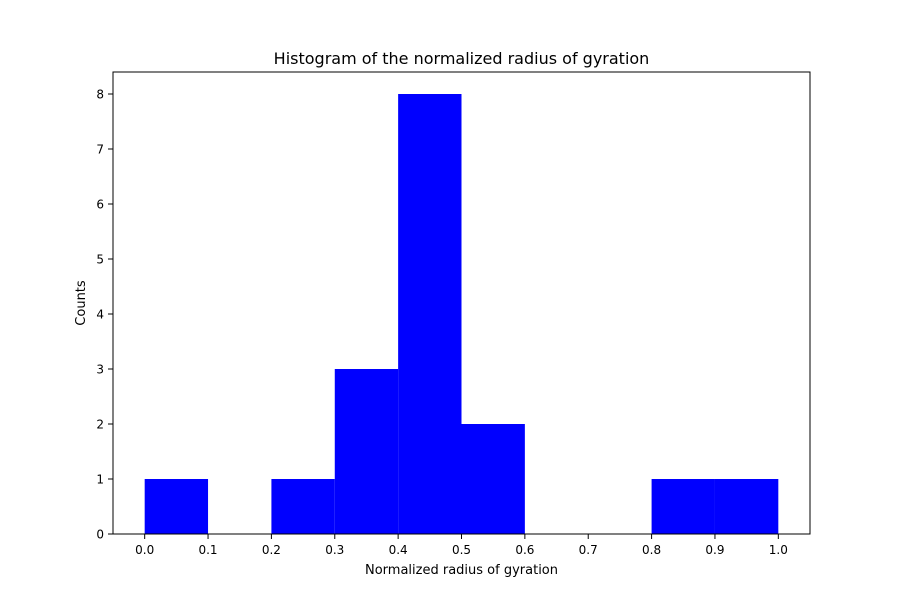 This screenshot has height=604, width=900. What do you see at coordinates (100, 95) in the screenshot?
I see `y-tick-label: 8` at bounding box center [100, 95].